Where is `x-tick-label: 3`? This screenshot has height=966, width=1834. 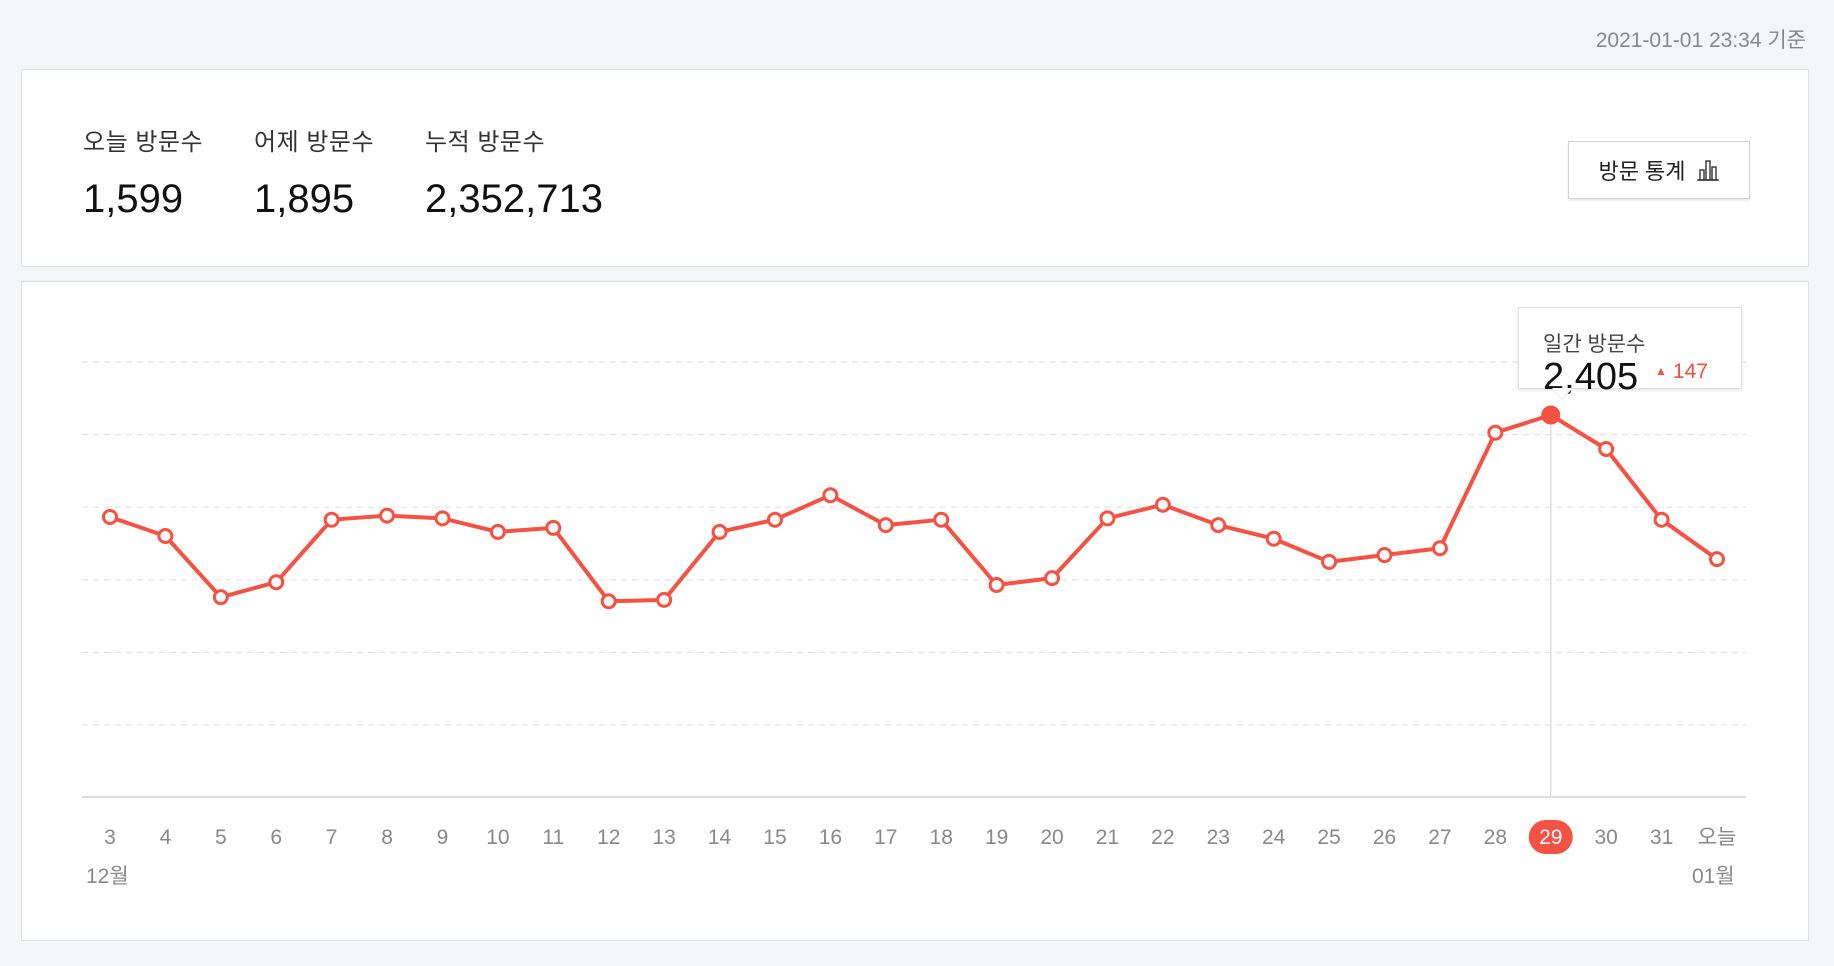 x-tick-label: 3 is located at coordinates (110, 837).